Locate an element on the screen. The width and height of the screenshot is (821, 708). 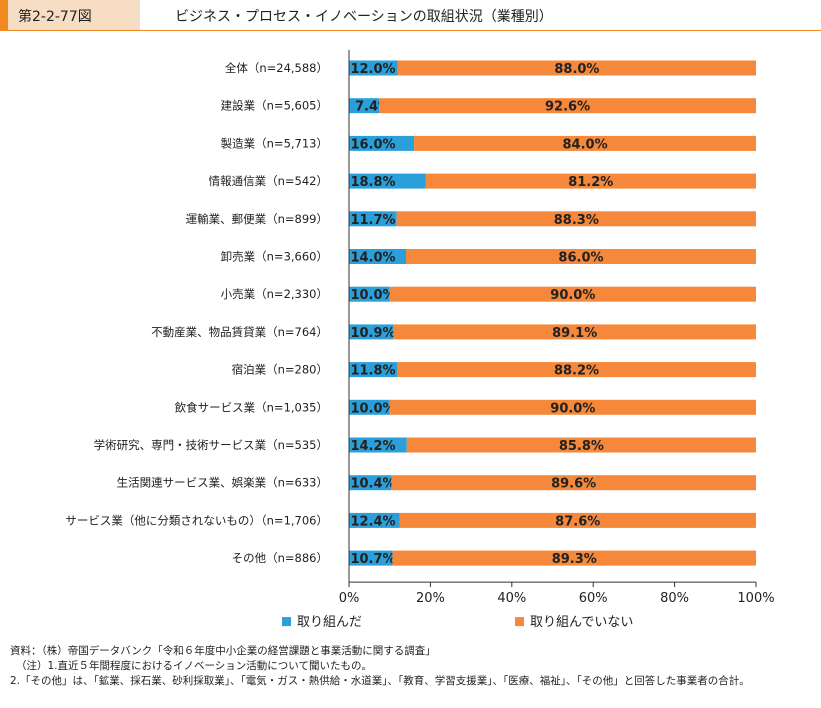
category-label: 卸売業（n=3,660） is located at coordinates (274, 257).